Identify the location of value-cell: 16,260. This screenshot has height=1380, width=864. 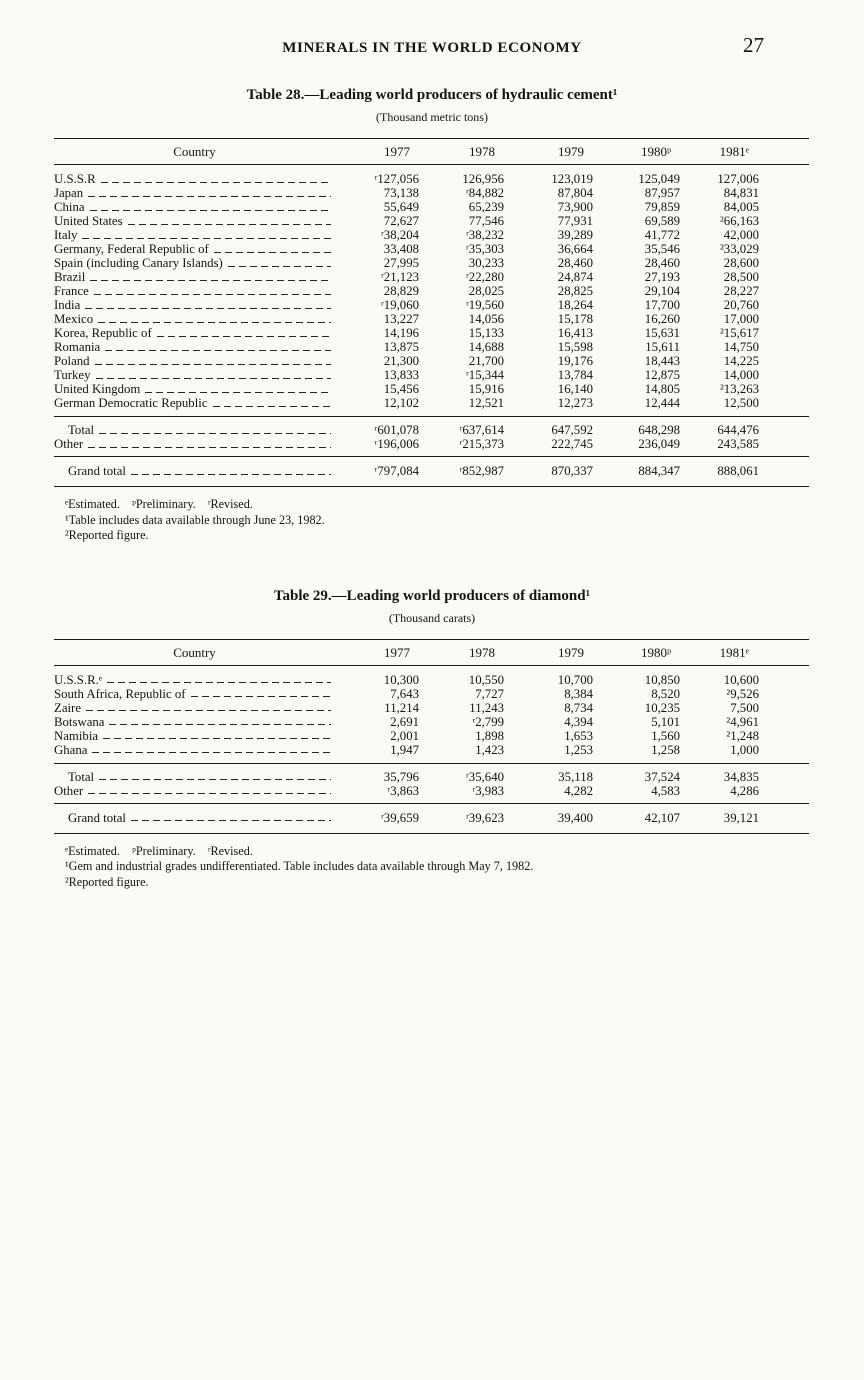
(662, 319).